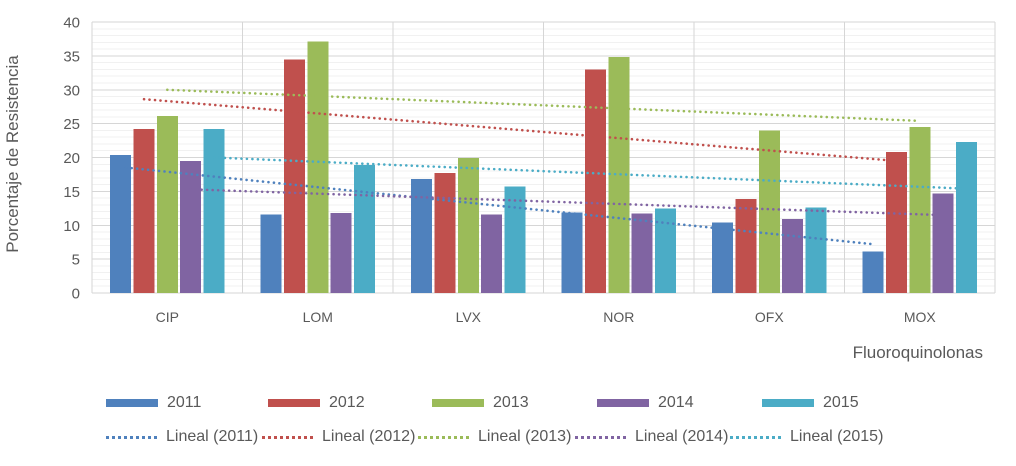  I want to click on bar-2015-MOX, so click(966, 217).